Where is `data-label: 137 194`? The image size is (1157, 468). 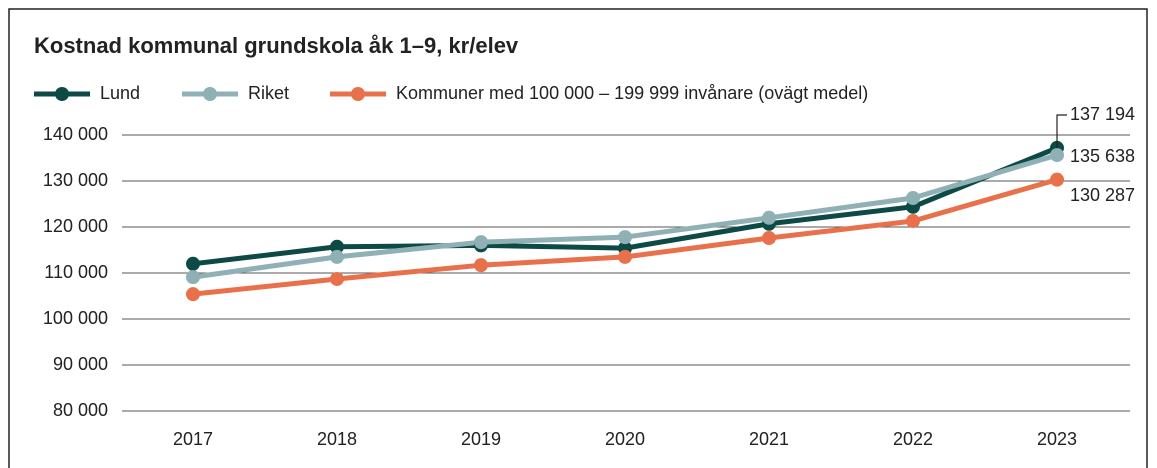 data-label: 137 194 is located at coordinates (1102, 114).